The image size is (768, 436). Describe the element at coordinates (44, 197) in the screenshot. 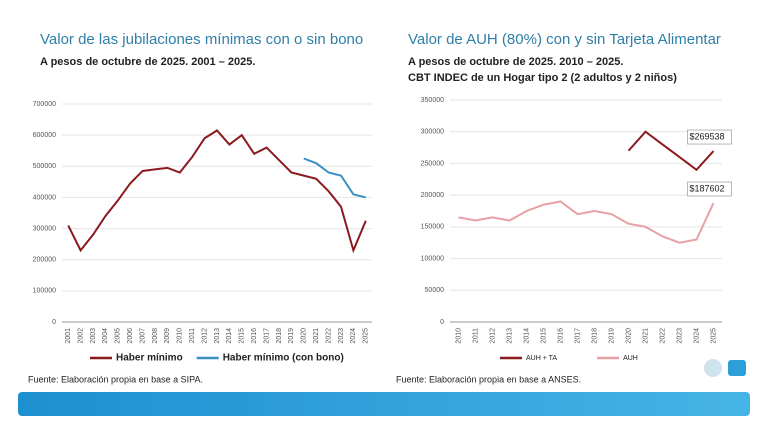

I see `y-tick-label: 400000` at that location.